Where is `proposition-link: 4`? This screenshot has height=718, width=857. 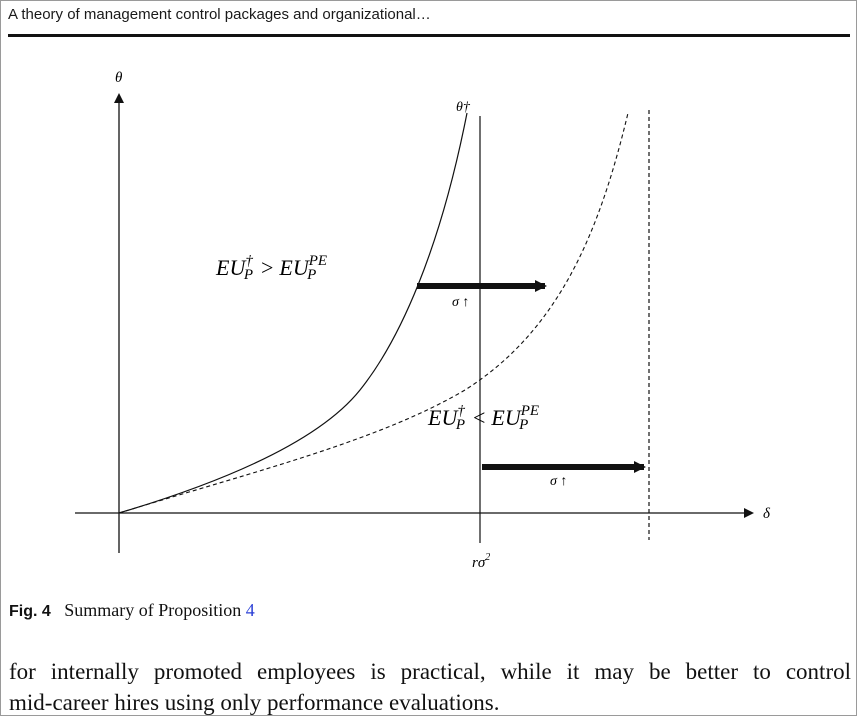
proposition-link: 4 is located at coordinates (250, 610).